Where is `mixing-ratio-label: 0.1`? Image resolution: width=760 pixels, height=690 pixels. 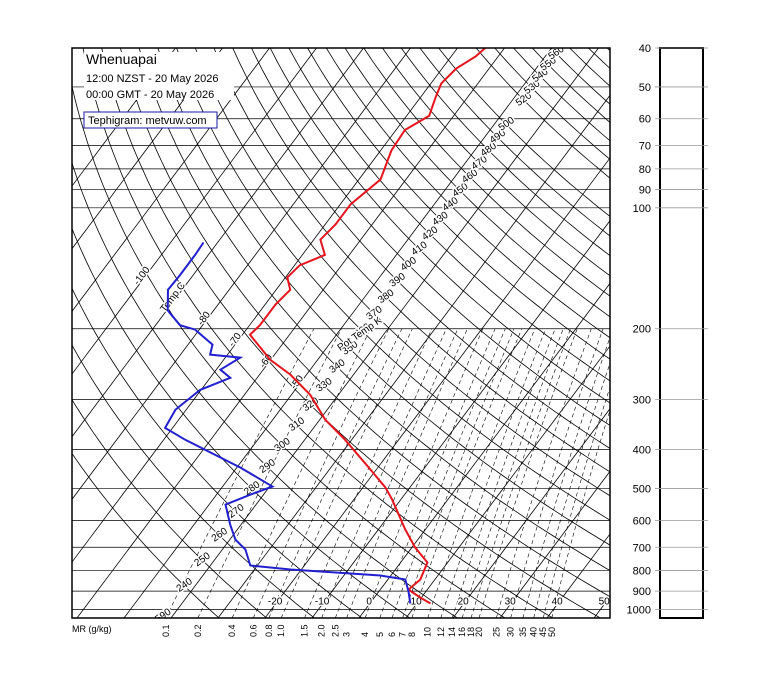
mixing-ratio-label: 0.1 is located at coordinates (166, 630).